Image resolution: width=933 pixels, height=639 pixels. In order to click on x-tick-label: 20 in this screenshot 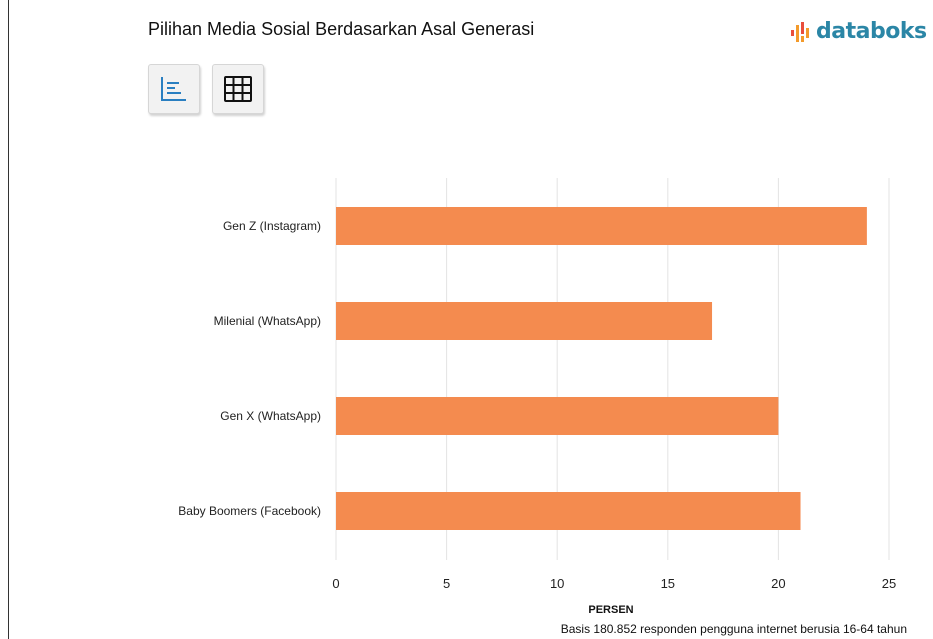, I will do `click(778, 583)`.